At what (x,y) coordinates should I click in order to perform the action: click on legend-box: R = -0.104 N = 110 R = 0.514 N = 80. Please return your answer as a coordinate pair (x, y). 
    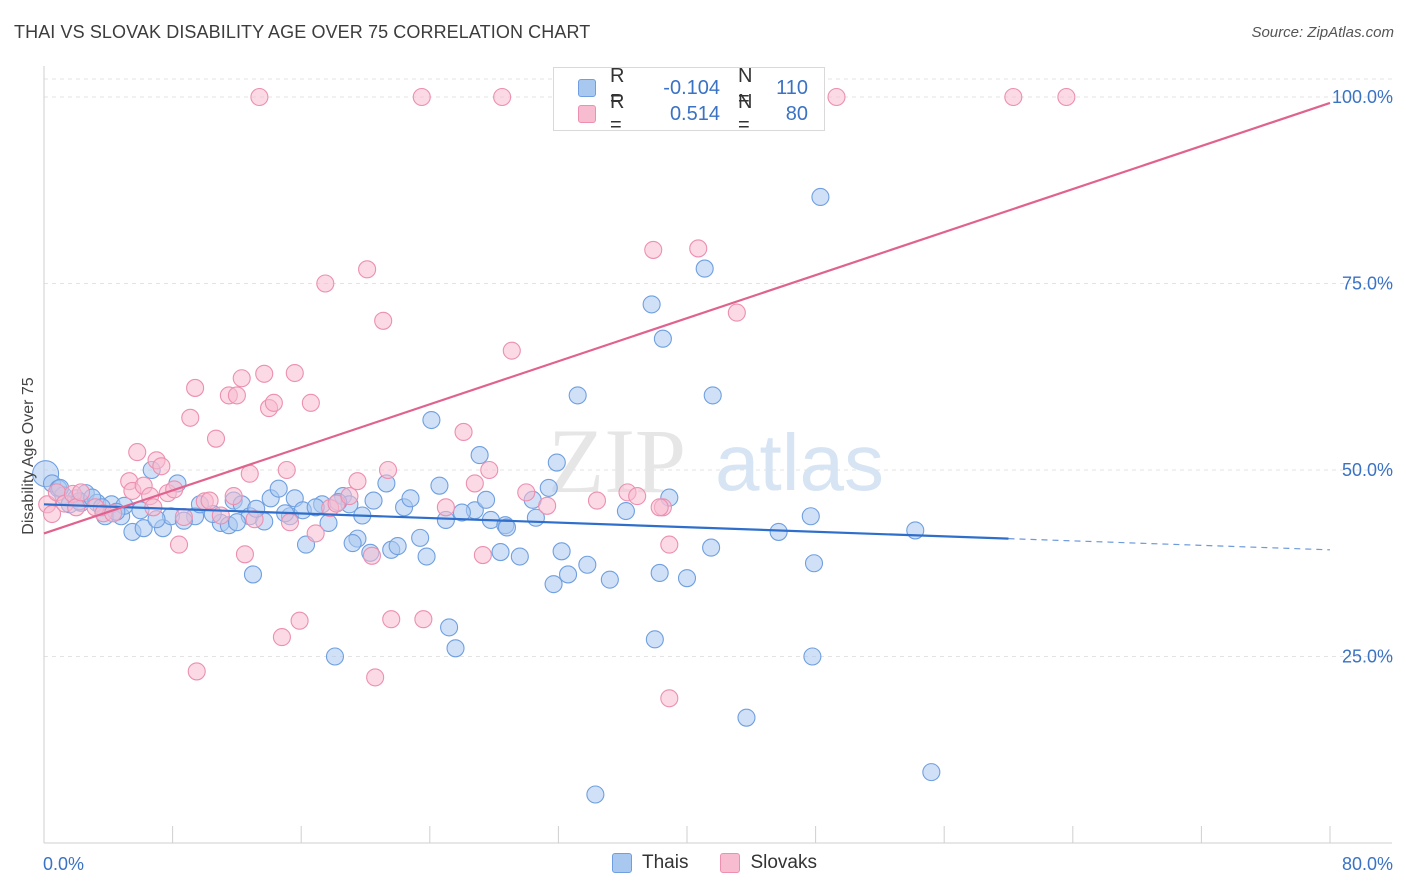
    Looking at the image, I should click on (689, 100).